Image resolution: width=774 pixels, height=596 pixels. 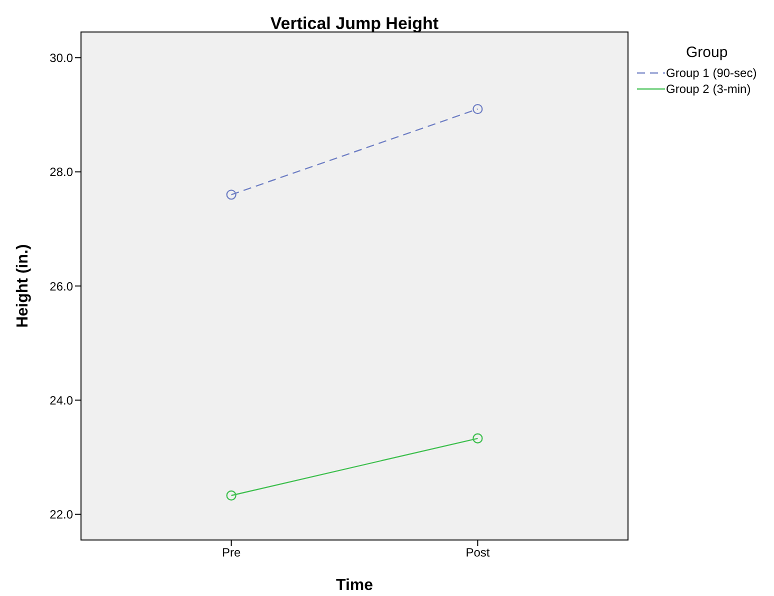 What do you see at coordinates (62, 400) in the screenshot?
I see `y-tick-label: 24.0` at bounding box center [62, 400].